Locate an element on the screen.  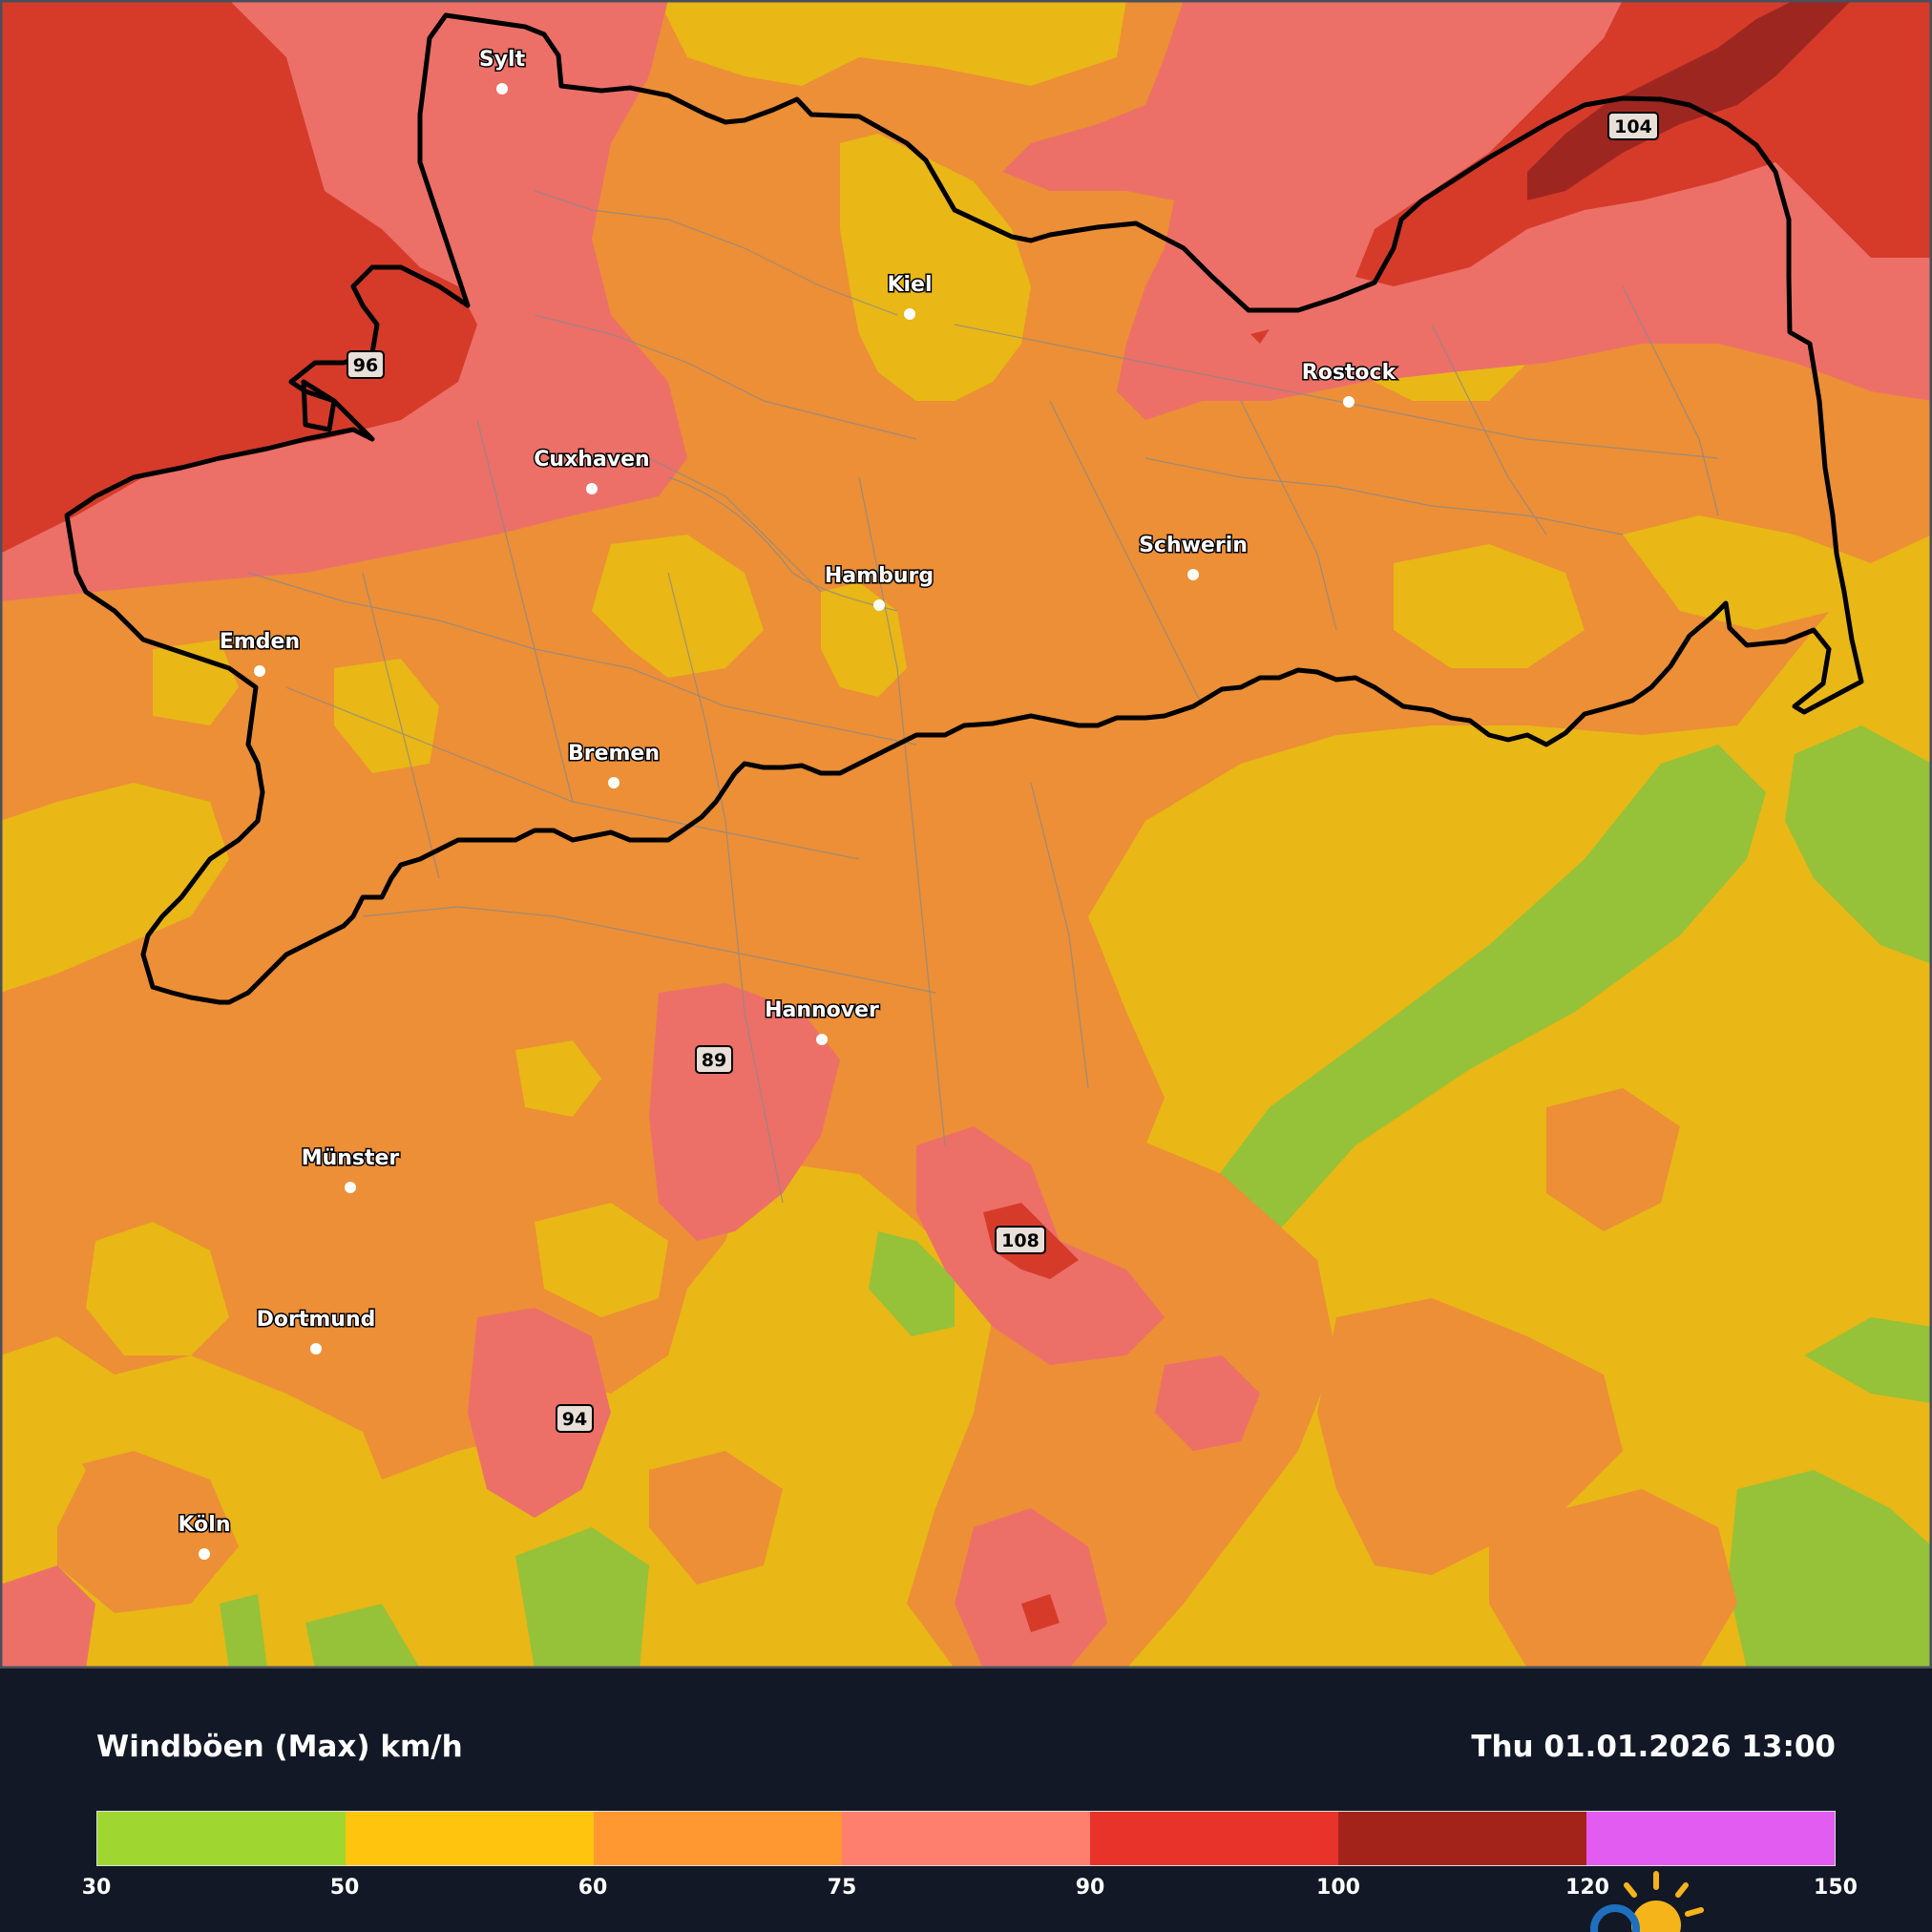
city-dot-koeln is located at coordinates (204, 1554).